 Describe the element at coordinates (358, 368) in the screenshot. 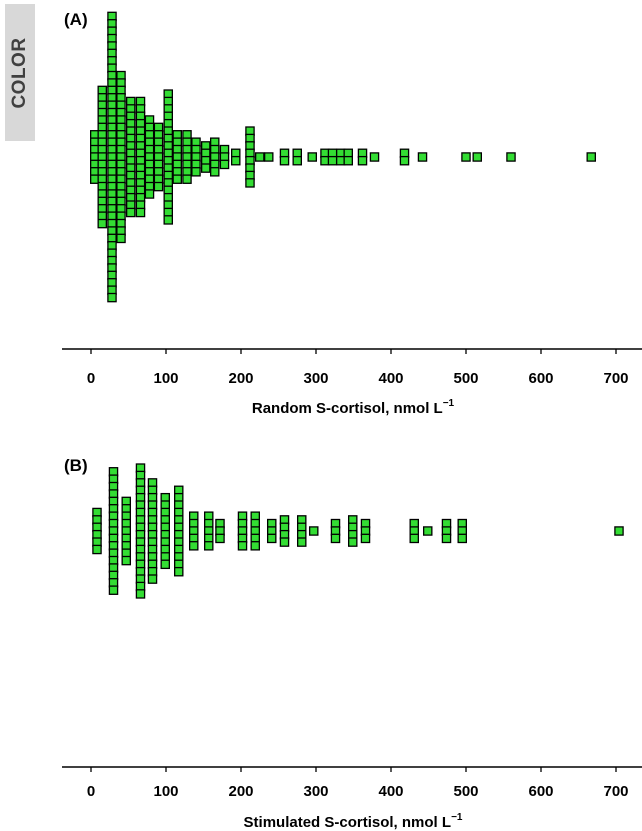

I see `panel-a-x-ticks: 0 100 200 300 400 500 600 700` at that location.